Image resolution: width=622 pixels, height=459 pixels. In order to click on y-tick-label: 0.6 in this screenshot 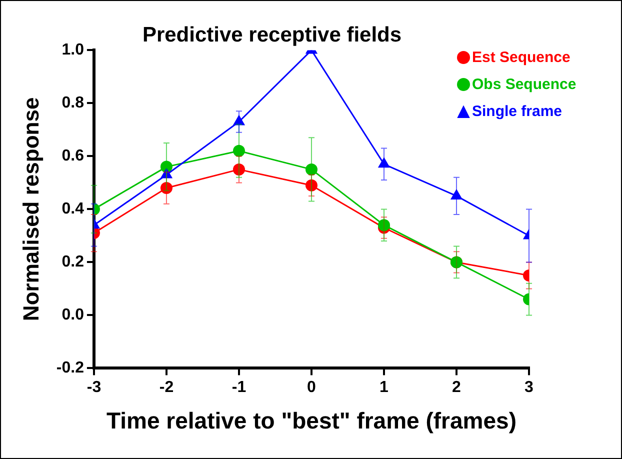, I will do `click(73, 156)`.